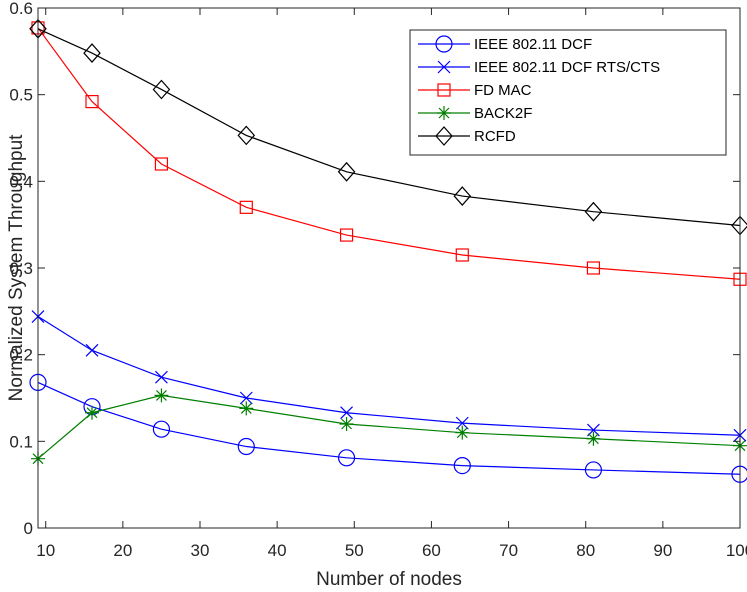 The height and width of the screenshot is (592, 747). Describe the element at coordinates (28, 528) in the screenshot. I see `y-tick-label: 0` at that location.